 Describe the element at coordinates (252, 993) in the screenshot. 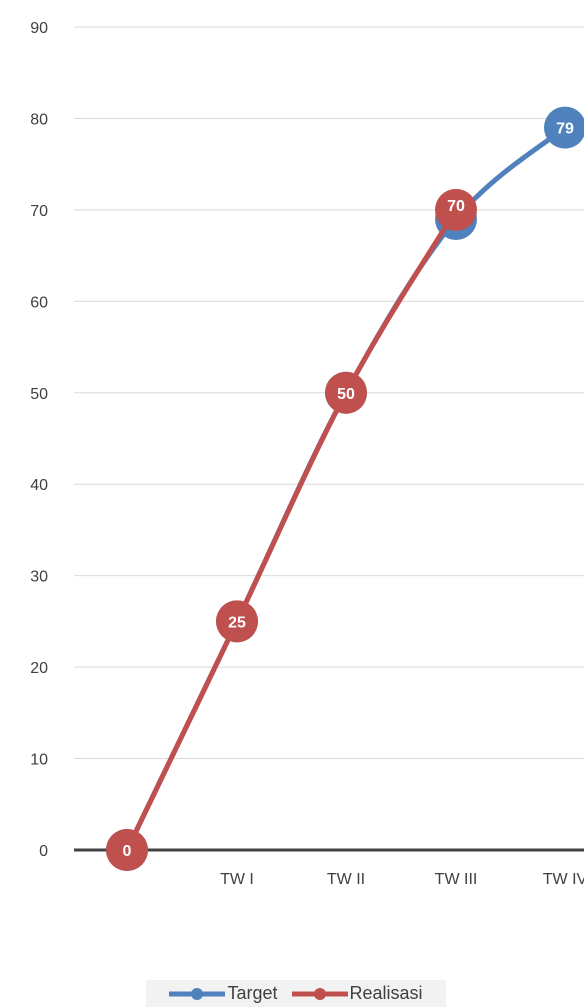

I see `legend-label-target: Target` at that location.